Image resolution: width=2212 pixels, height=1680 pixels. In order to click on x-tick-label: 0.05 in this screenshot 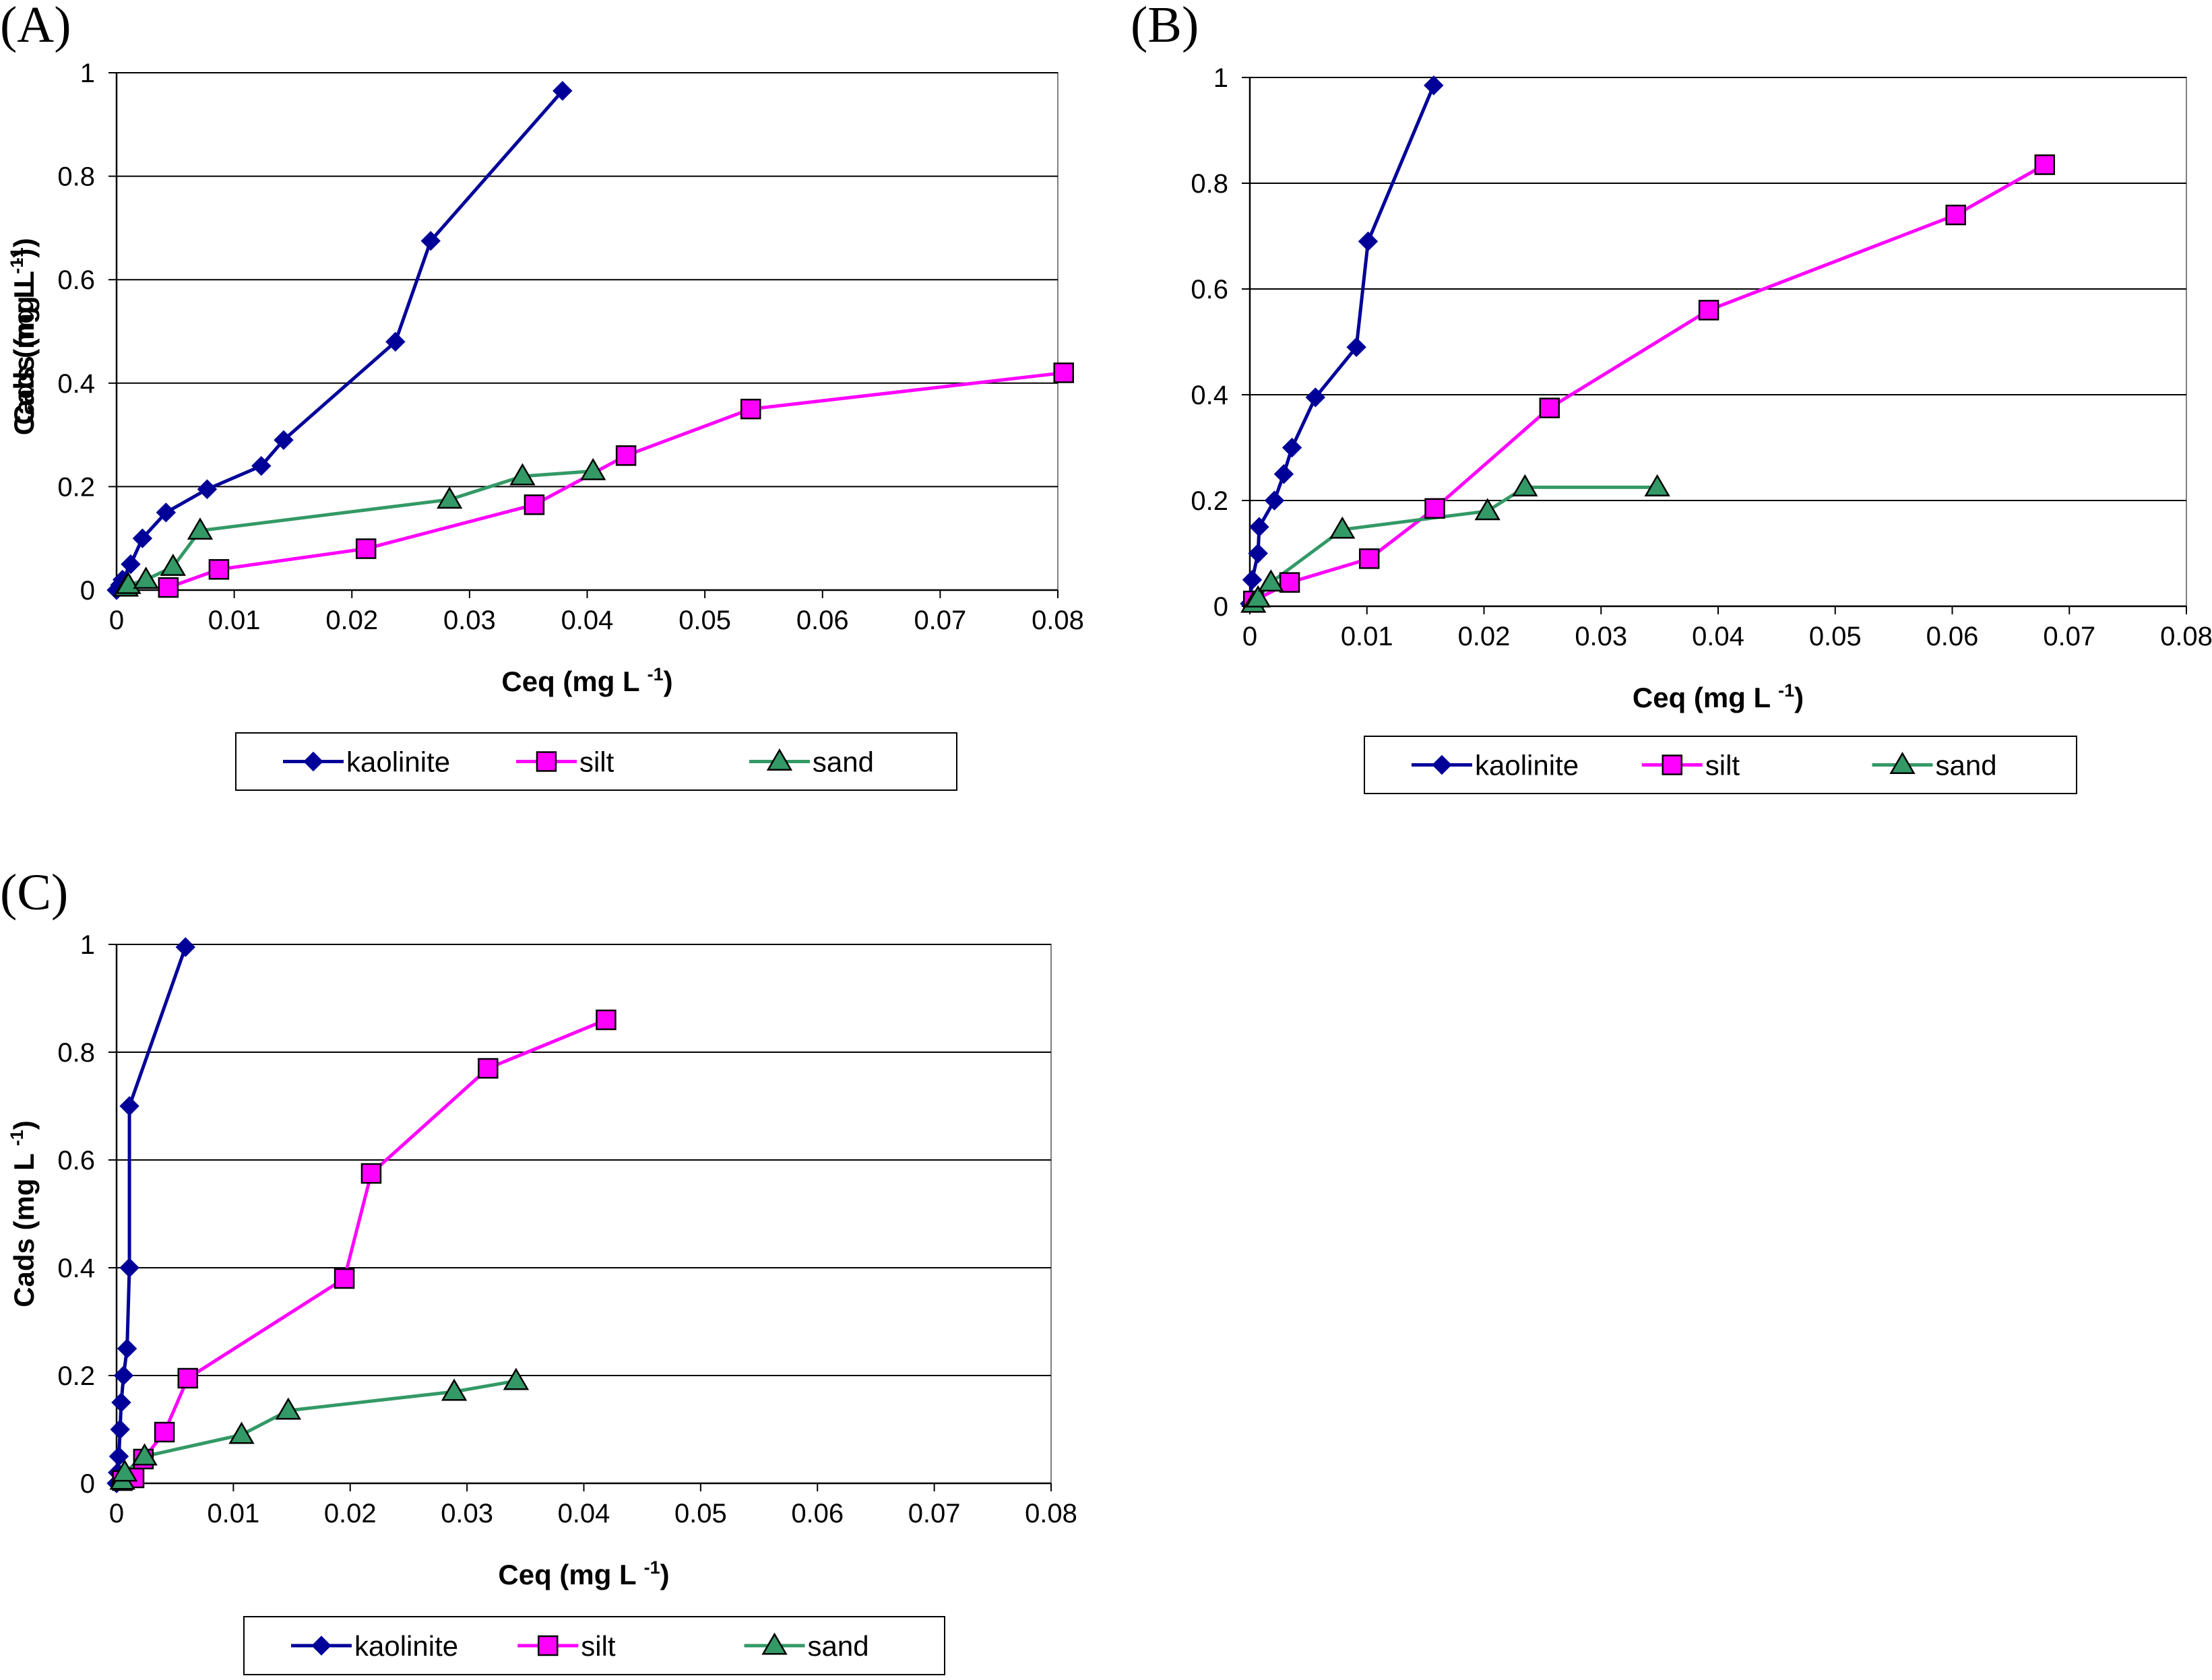, I will do `click(700, 1514)`.